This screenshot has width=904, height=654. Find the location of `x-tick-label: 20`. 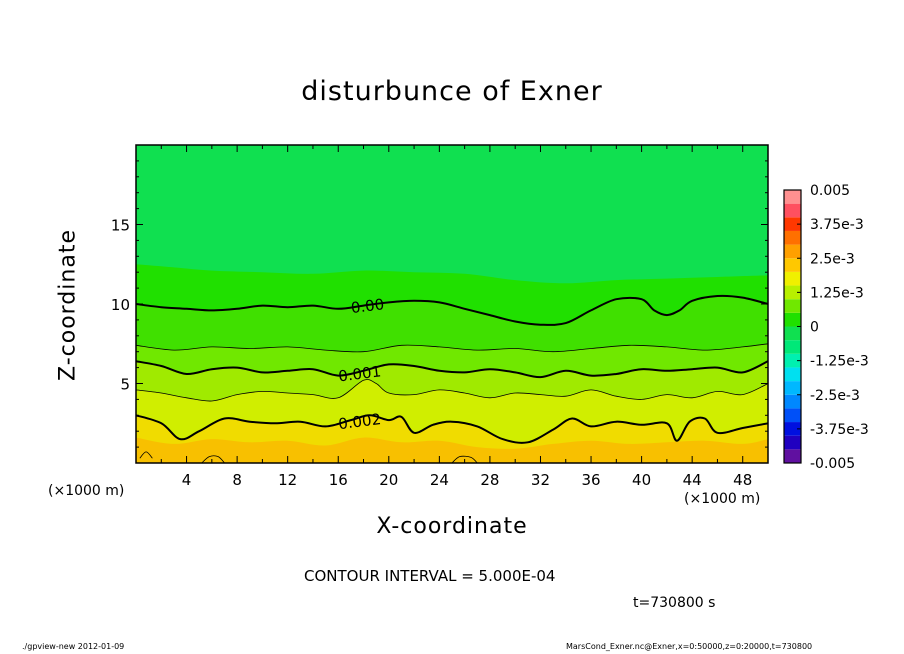

x-tick-label: 20 is located at coordinates (388, 480).